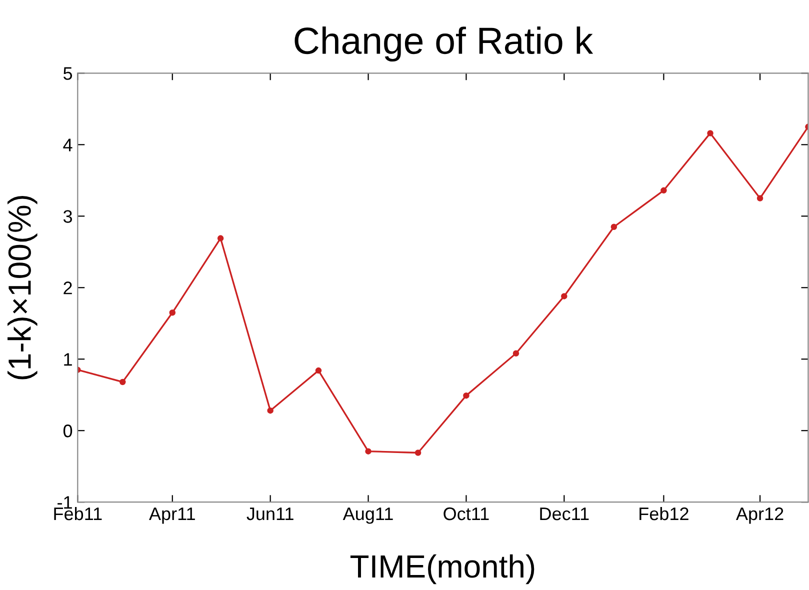 Image resolution: width=809 pixels, height=590 pixels. What do you see at coordinates (270, 514) in the screenshot?
I see `x-tick-label: Jun11` at bounding box center [270, 514].